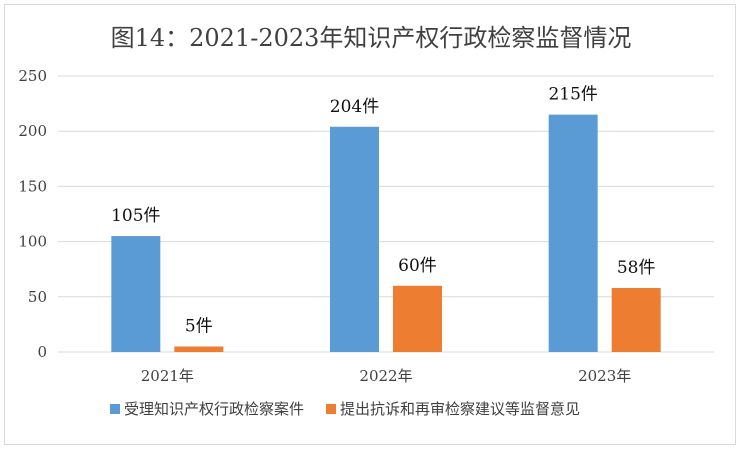  I want to click on data-label: 58件, so click(636, 268).